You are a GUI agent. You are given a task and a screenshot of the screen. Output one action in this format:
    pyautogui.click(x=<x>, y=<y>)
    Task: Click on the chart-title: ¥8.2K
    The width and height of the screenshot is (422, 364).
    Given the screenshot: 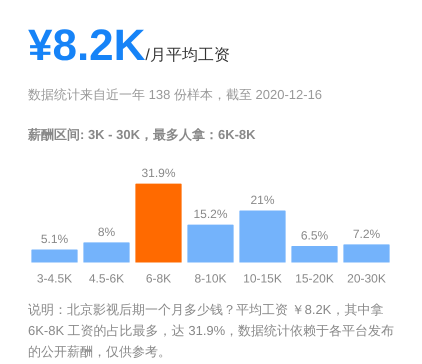 What is the action you would take?
    pyautogui.click(x=87, y=45)
    